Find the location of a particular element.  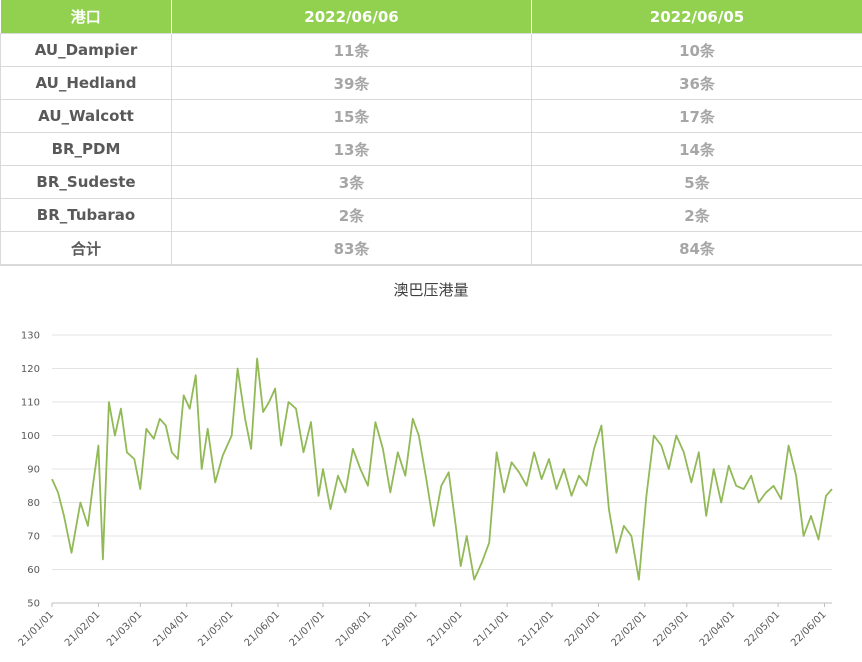

count-date-1: 11条 is located at coordinates (352, 50).